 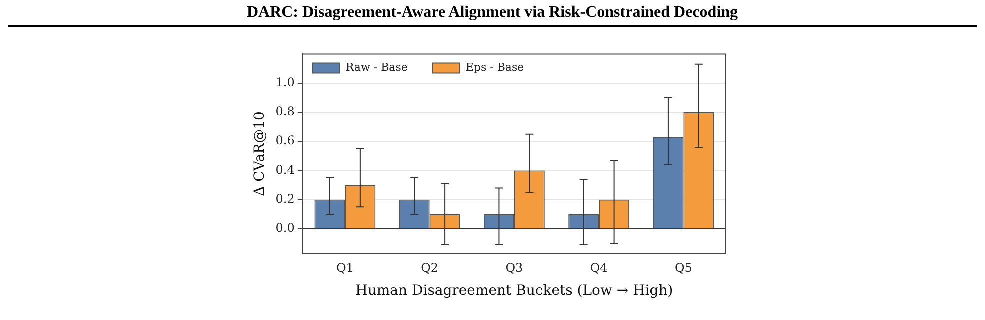 What do you see at coordinates (345, 268) in the screenshot?
I see `x-tick-label: Q1` at bounding box center [345, 268].